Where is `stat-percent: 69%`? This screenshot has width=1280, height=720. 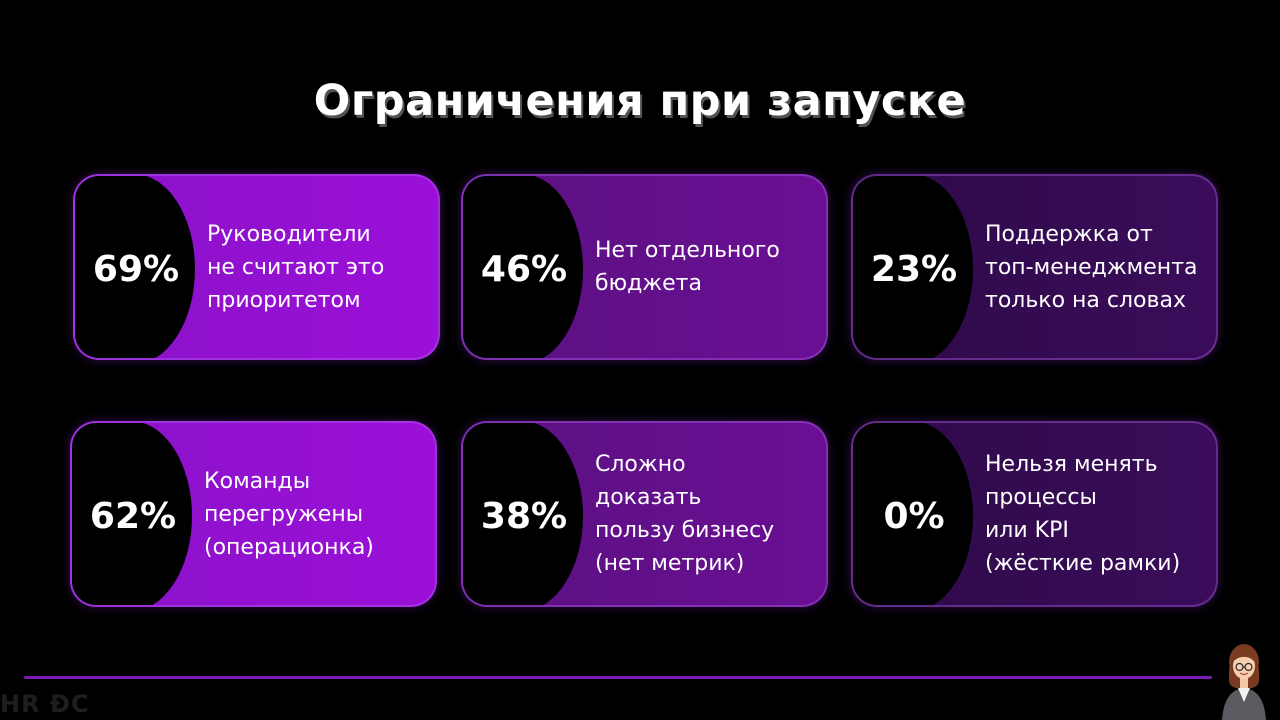 stat-percent: 69% is located at coordinates (136, 269).